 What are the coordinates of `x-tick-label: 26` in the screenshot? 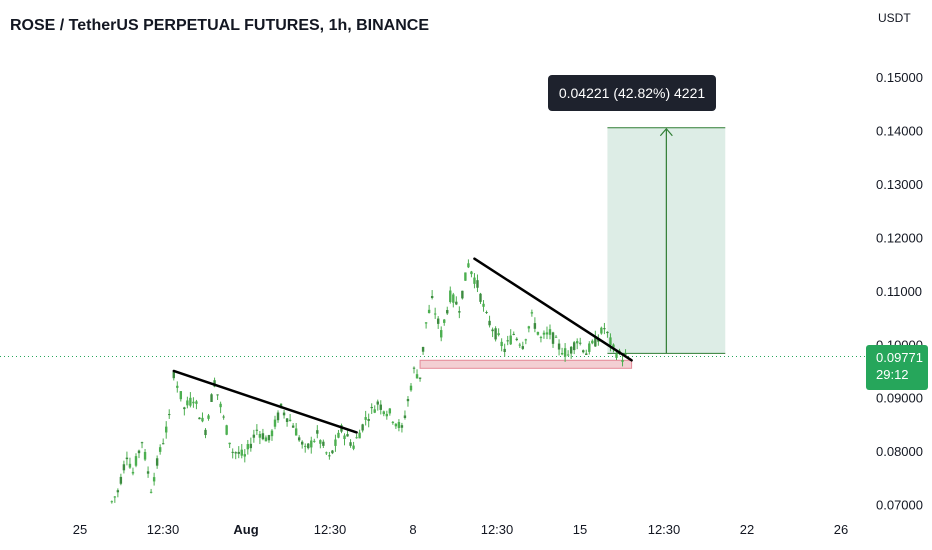 It's located at (841, 529).